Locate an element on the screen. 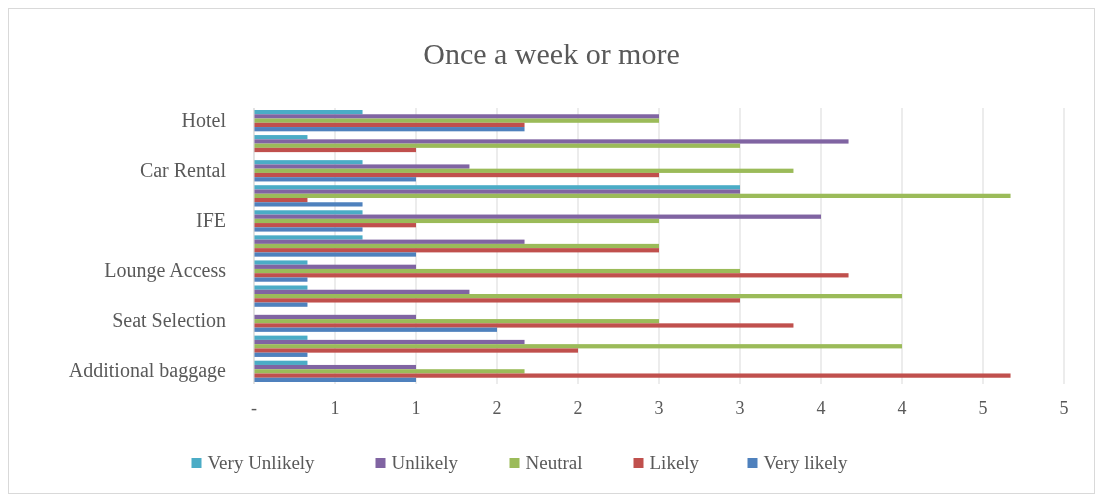 This screenshot has width=1103, height=502. legend-label: Very likely is located at coordinates (805, 462).